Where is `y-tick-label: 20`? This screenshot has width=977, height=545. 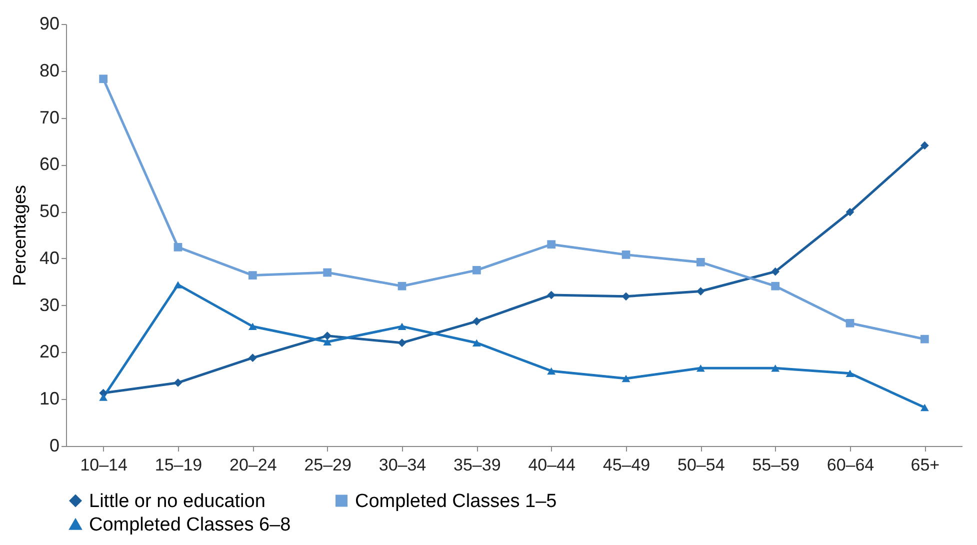
y-tick-label: 20 is located at coordinates (49, 352).